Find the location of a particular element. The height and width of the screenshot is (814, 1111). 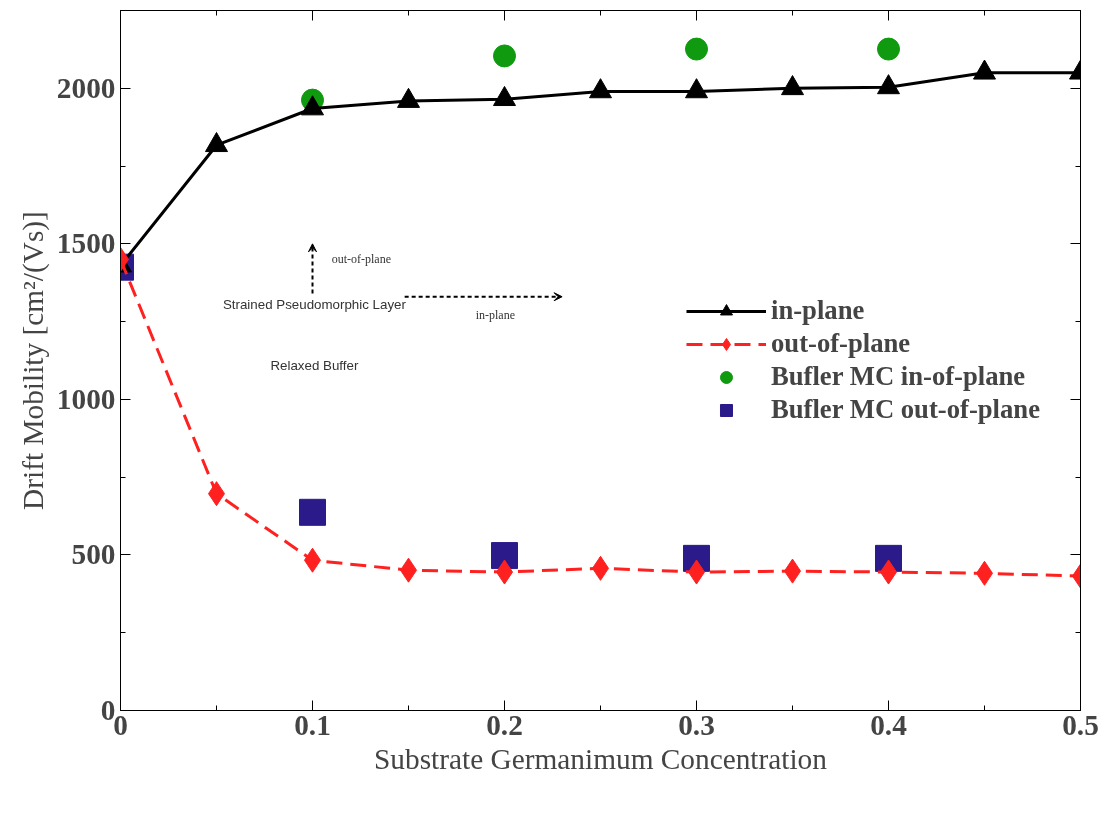

x-tick-label: 0.1 is located at coordinates (312, 724).